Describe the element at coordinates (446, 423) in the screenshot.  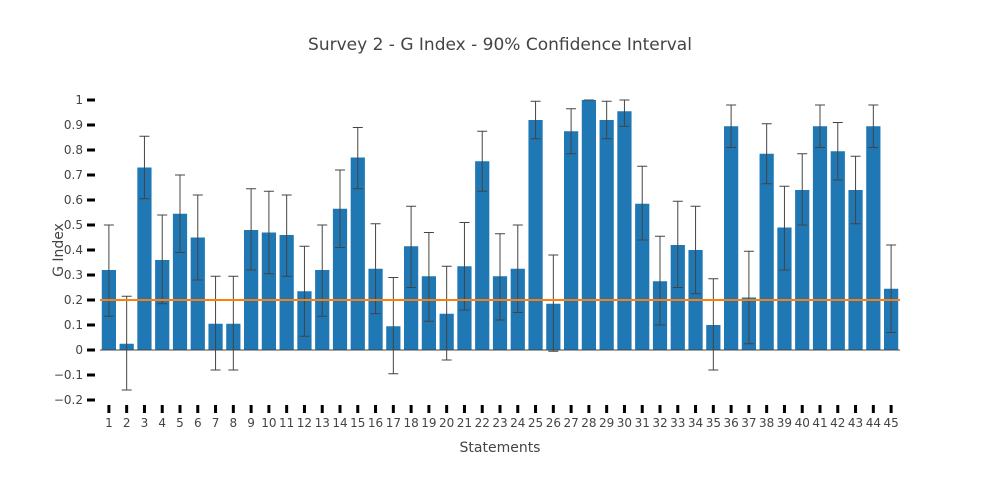
I see `x-tick-label: 20` at that location.